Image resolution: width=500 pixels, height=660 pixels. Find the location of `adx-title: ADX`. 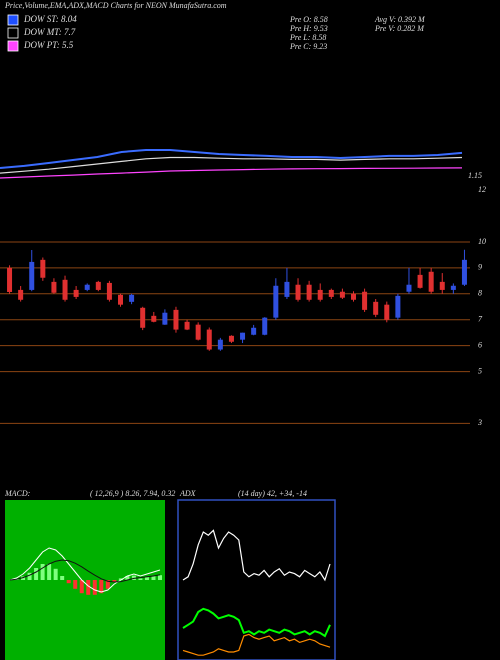

adx-title: ADX is located at coordinates (188, 493).